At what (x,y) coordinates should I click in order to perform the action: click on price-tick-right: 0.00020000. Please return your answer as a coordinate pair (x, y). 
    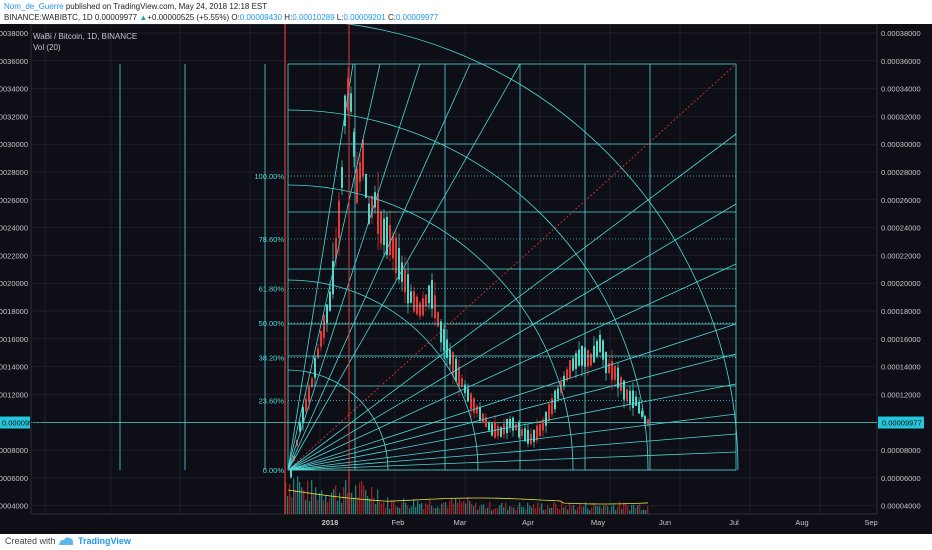
    Looking at the image, I should click on (901, 283).